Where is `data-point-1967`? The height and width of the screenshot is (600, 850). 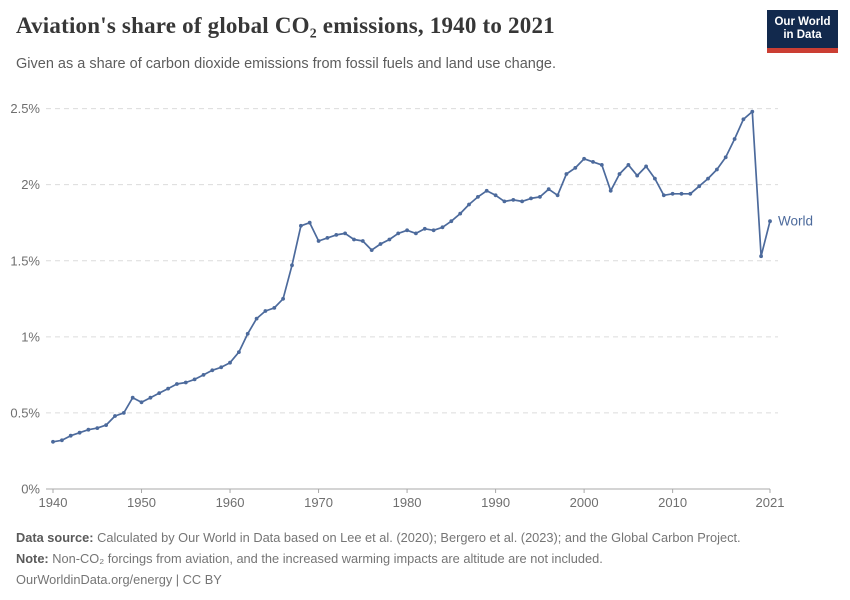
data-point-1967 is located at coordinates (292, 265).